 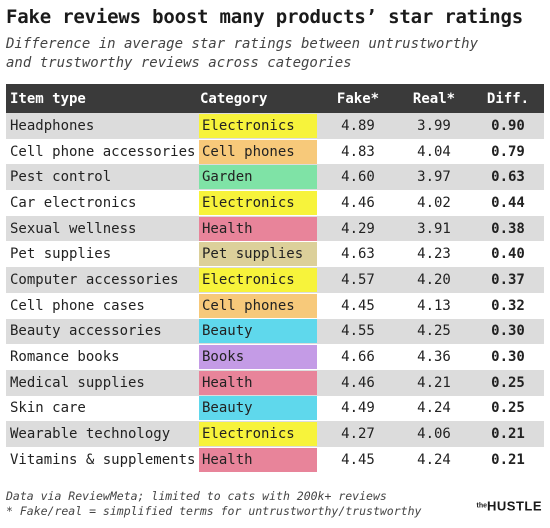 I want to click on diff-cell: 0.30, so click(x=508, y=331).